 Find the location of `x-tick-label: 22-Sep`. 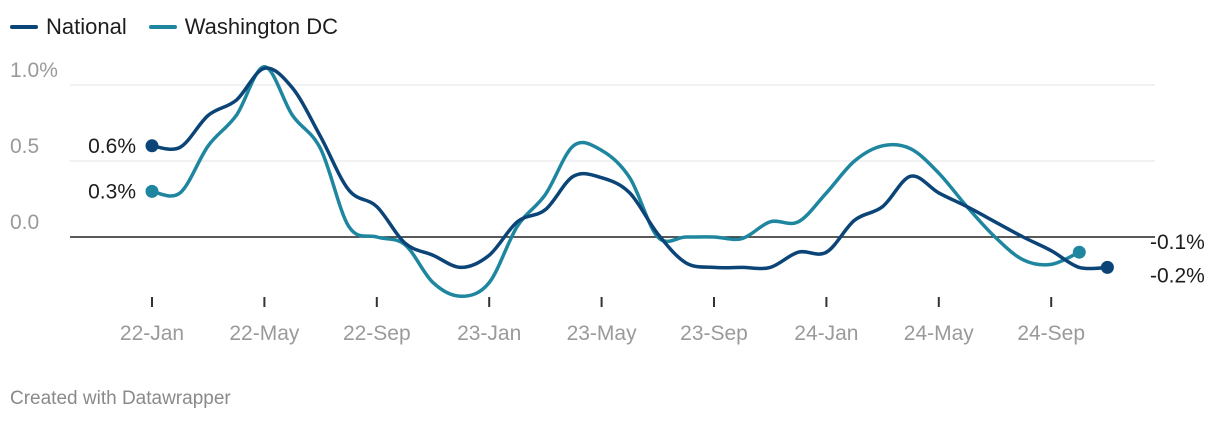

x-tick-label: 22-Sep is located at coordinates (377, 333).